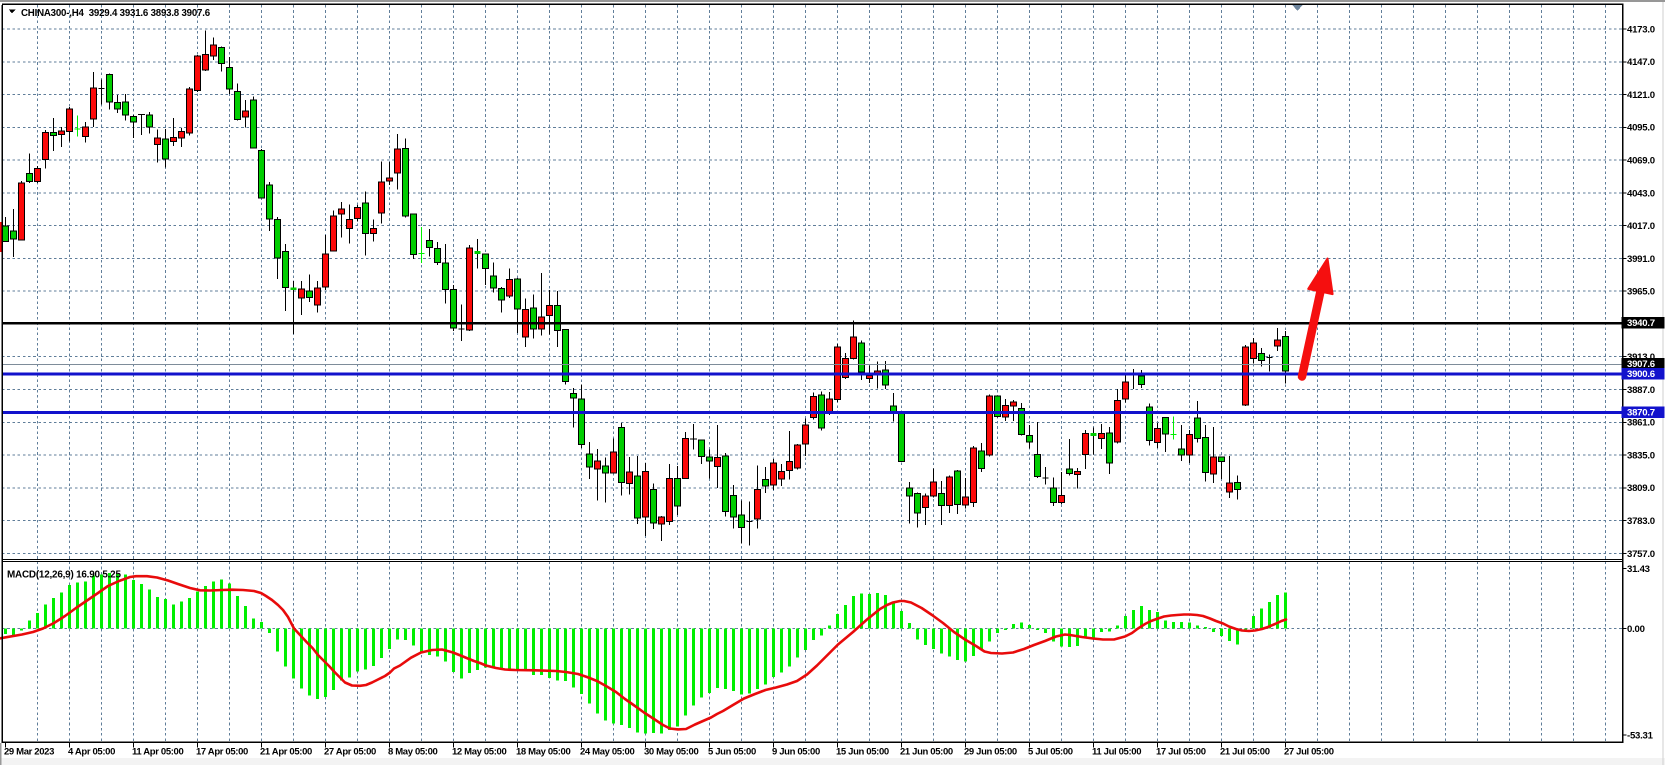  What do you see at coordinates (1641, 95) in the screenshot?
I see `svg-text: 4121.0` at bounding box center [1641, 95].